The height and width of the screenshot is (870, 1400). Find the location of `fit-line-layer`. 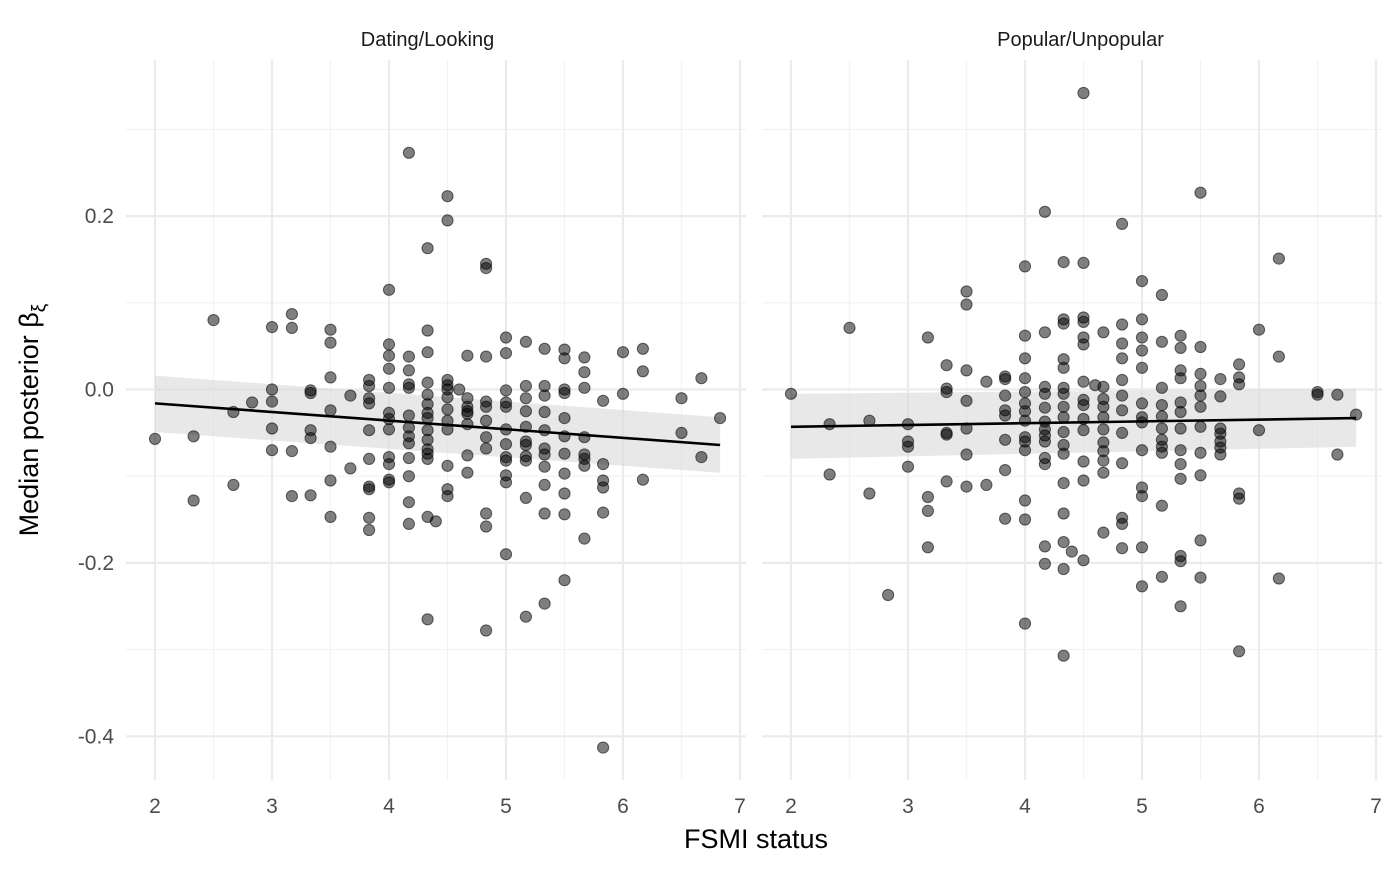

fit-line-layer is located at coordinates (755, 424).